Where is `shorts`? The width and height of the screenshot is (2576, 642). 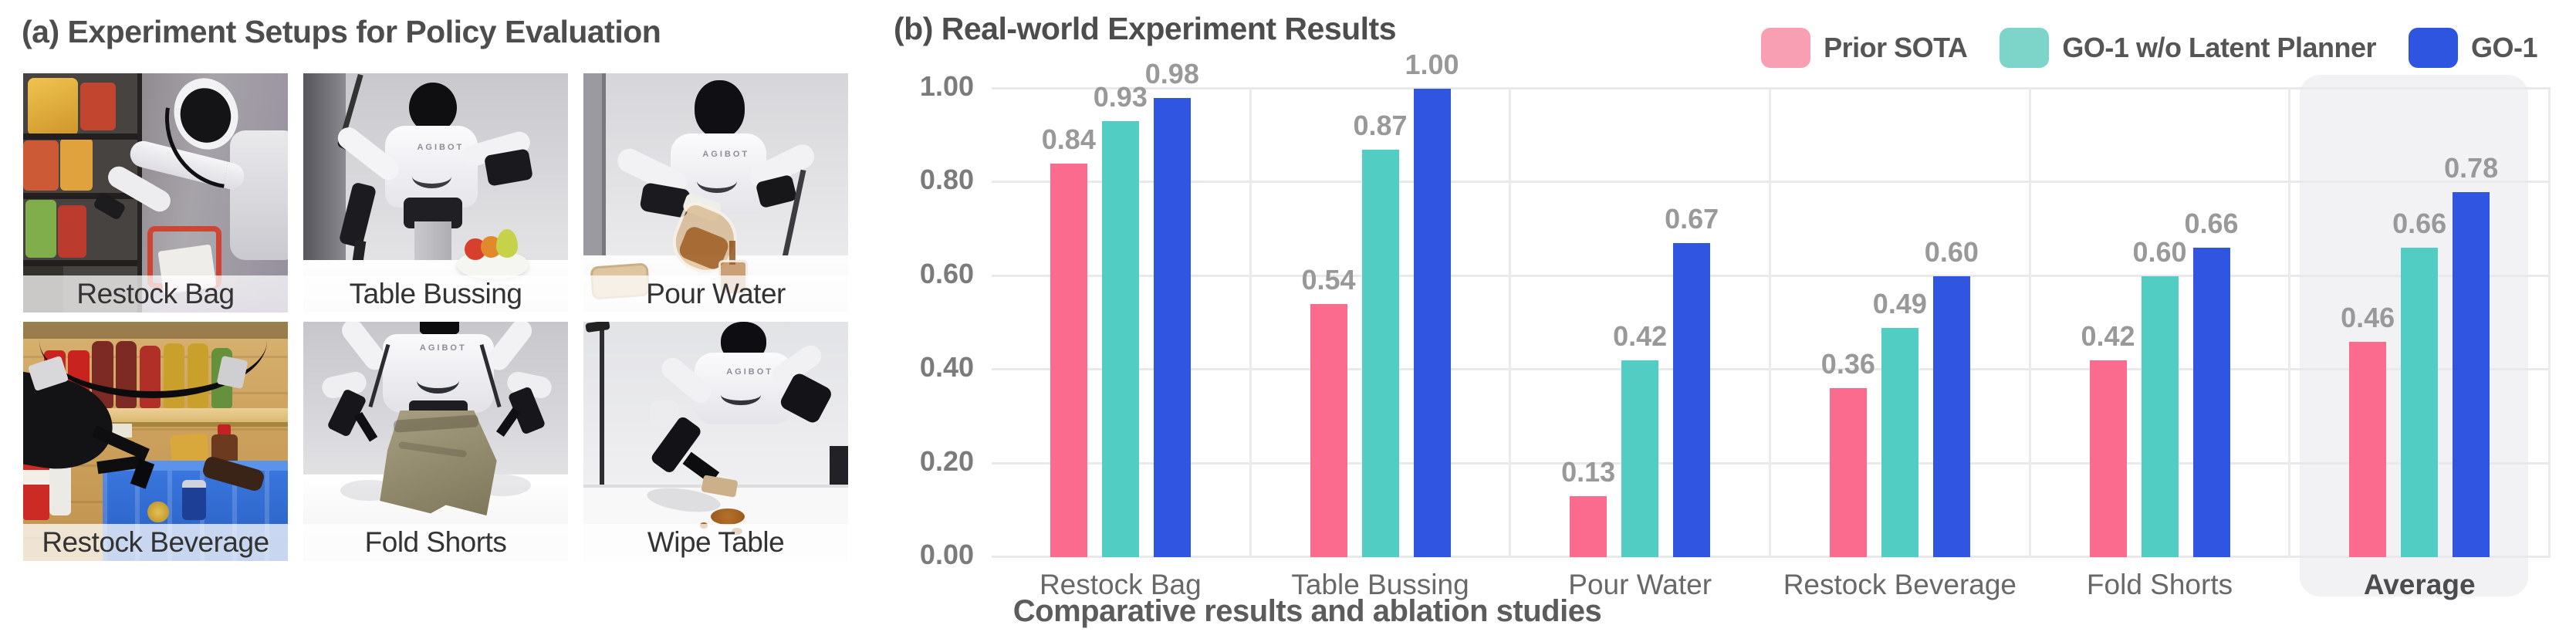 shorts is located at coordinates (438, 463).